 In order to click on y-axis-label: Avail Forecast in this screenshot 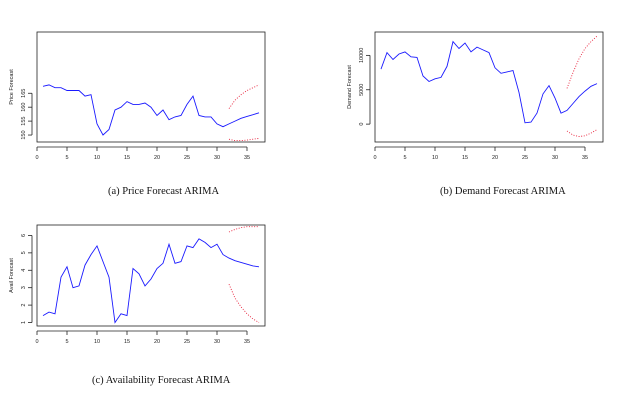, I will do `click(12, 275)`.